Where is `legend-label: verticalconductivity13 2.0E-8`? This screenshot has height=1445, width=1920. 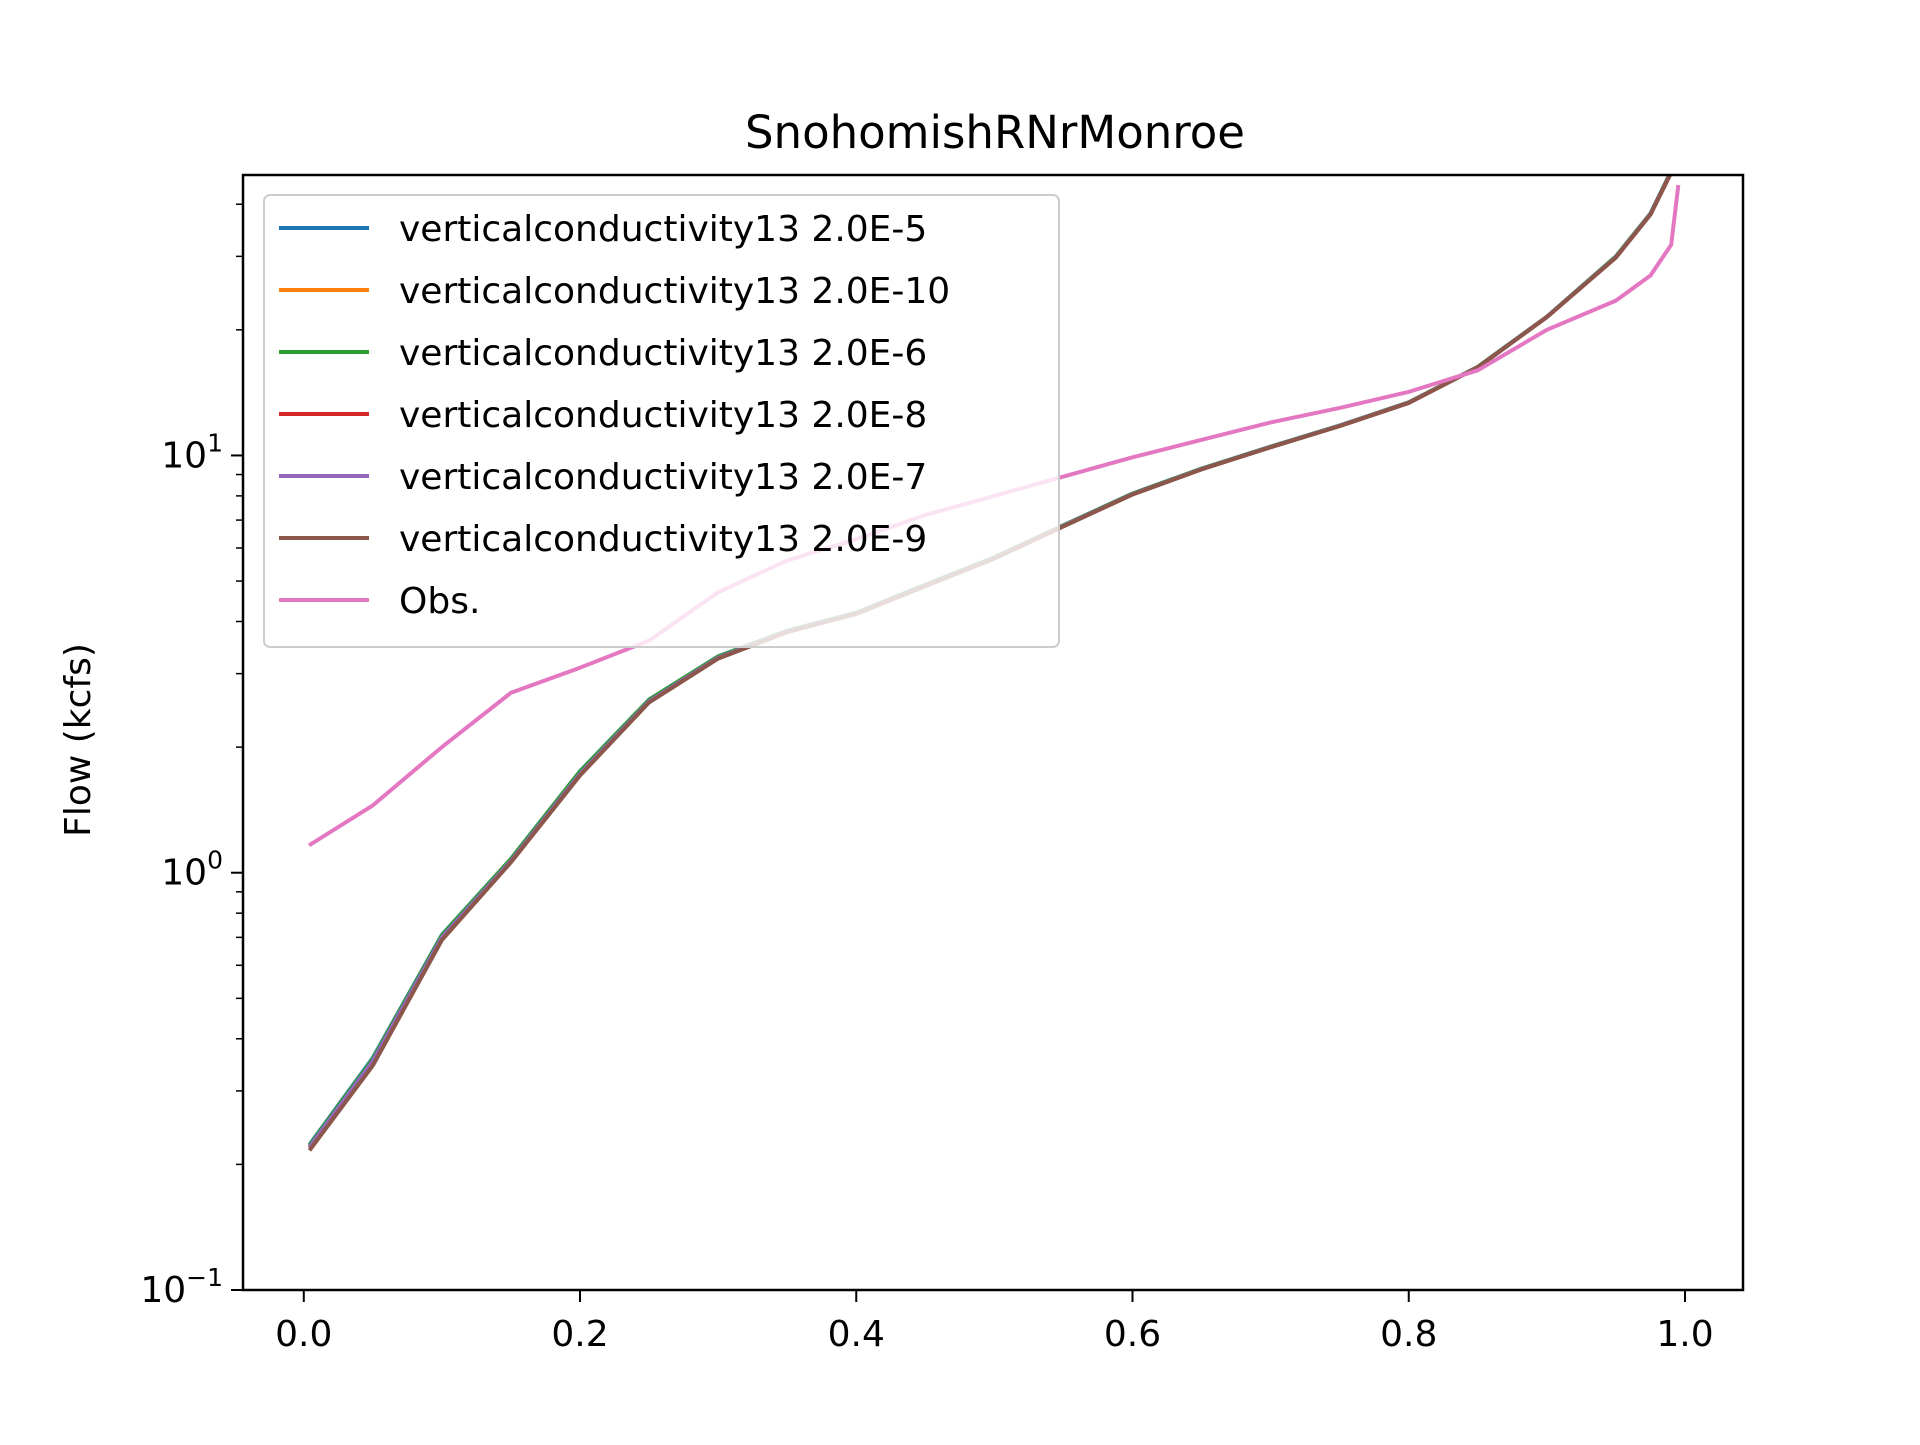
legend-label: verticalconductivity13 2.0E-8 is located at coordinates (663, 415).